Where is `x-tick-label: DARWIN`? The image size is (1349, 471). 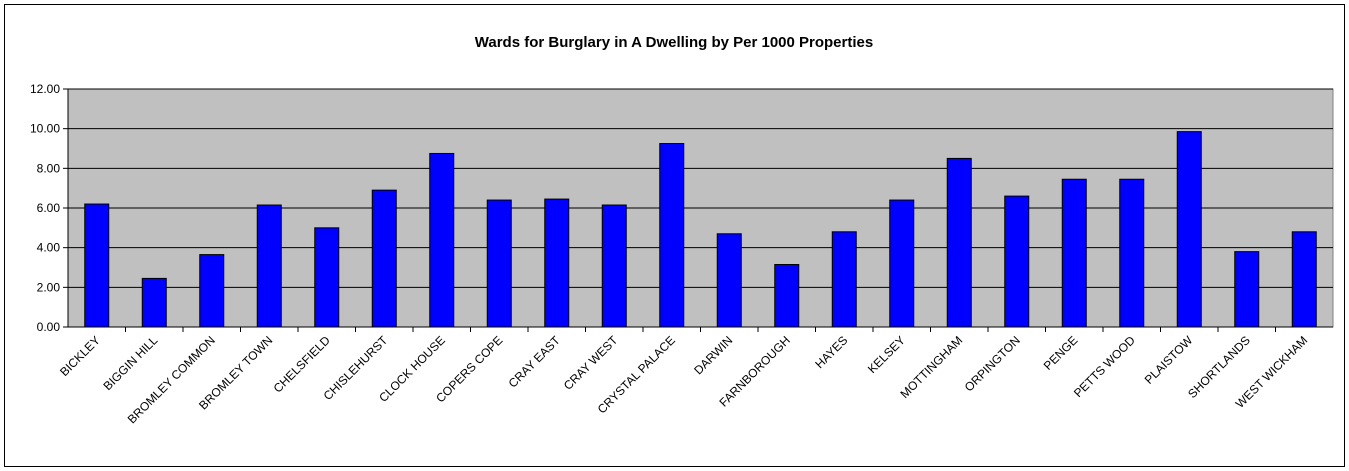 x-tick-label: DARWIN is located at coordinates (713, 355).